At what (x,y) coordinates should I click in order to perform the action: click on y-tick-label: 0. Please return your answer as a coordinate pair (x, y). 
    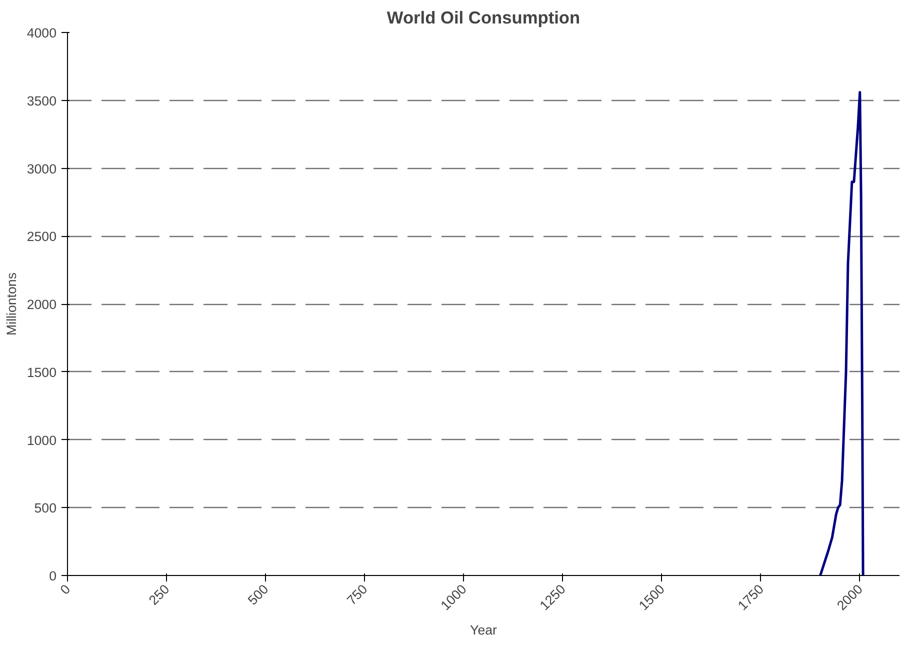
    Looking at the image, I should click on (53, 576).